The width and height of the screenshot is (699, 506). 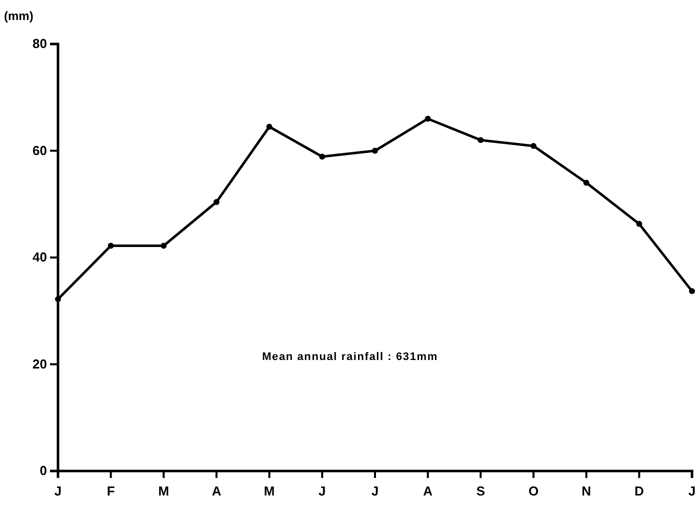 I want to click on x-tick-label: F, so click(x=110, y=490).